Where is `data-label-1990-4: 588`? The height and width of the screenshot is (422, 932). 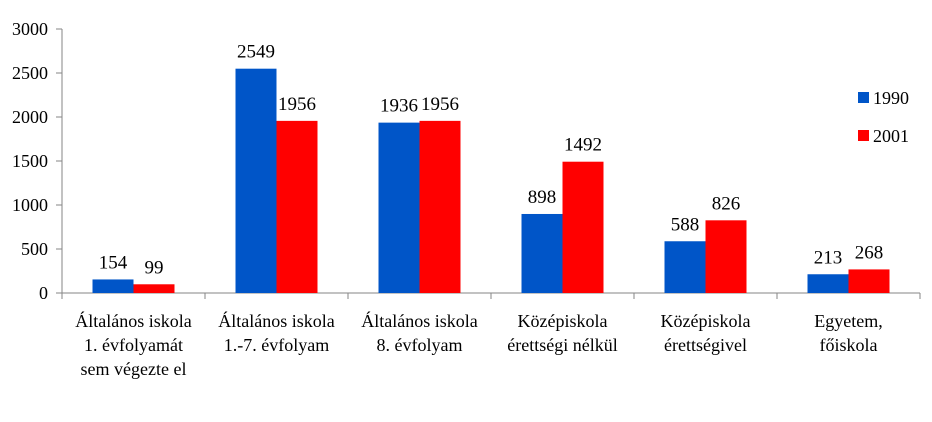
data-label-1990-4: 588 is located at coordinates (685, 224).